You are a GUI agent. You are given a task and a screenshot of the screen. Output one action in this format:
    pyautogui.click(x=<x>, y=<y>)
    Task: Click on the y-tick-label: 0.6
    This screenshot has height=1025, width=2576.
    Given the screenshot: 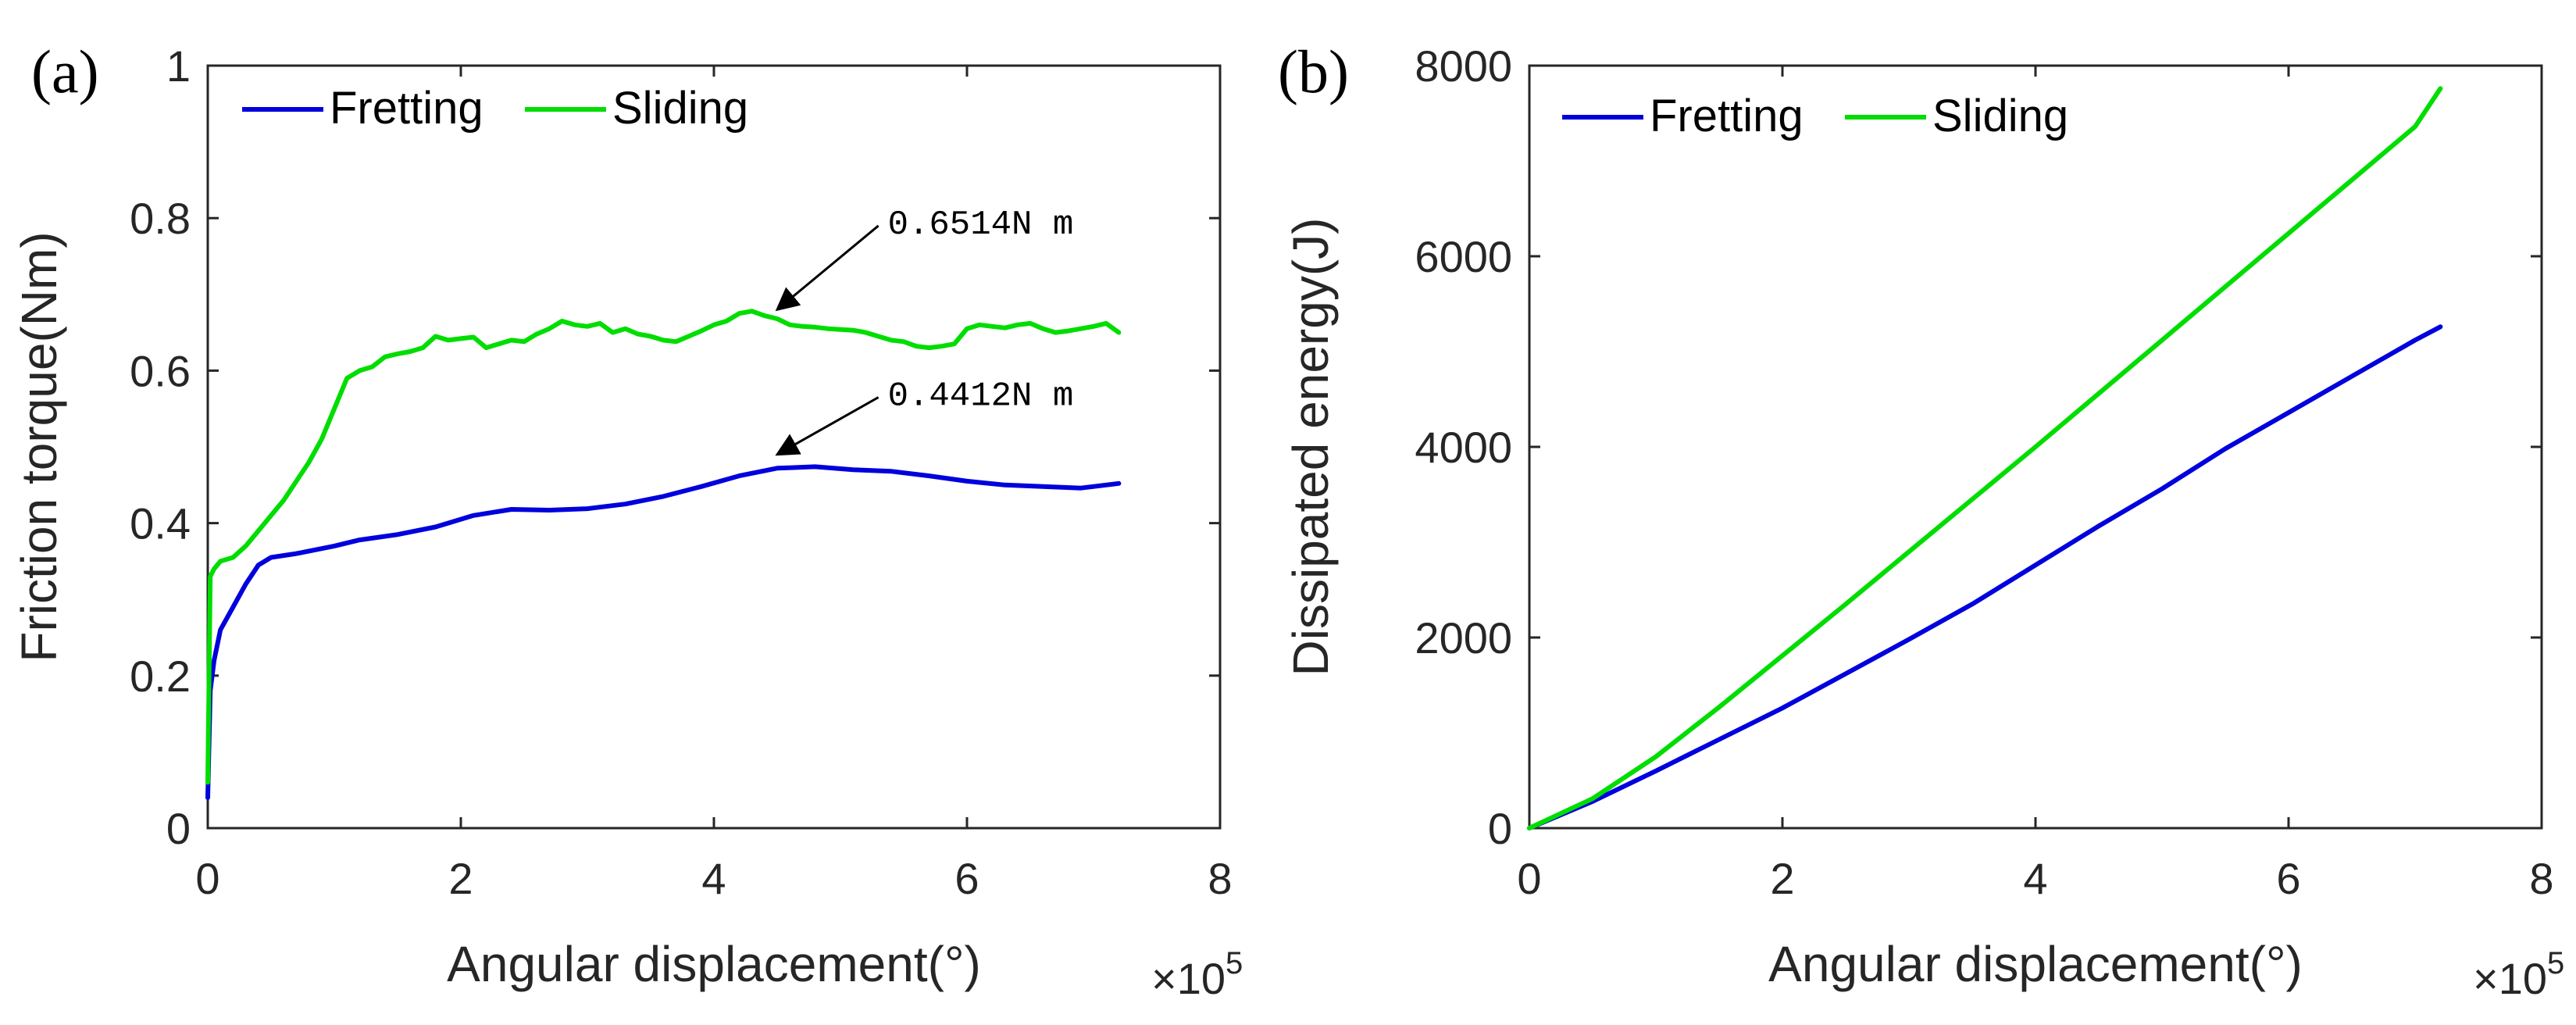 What is the action you would take?
    pyautogui.click(x=160, y=370)
    